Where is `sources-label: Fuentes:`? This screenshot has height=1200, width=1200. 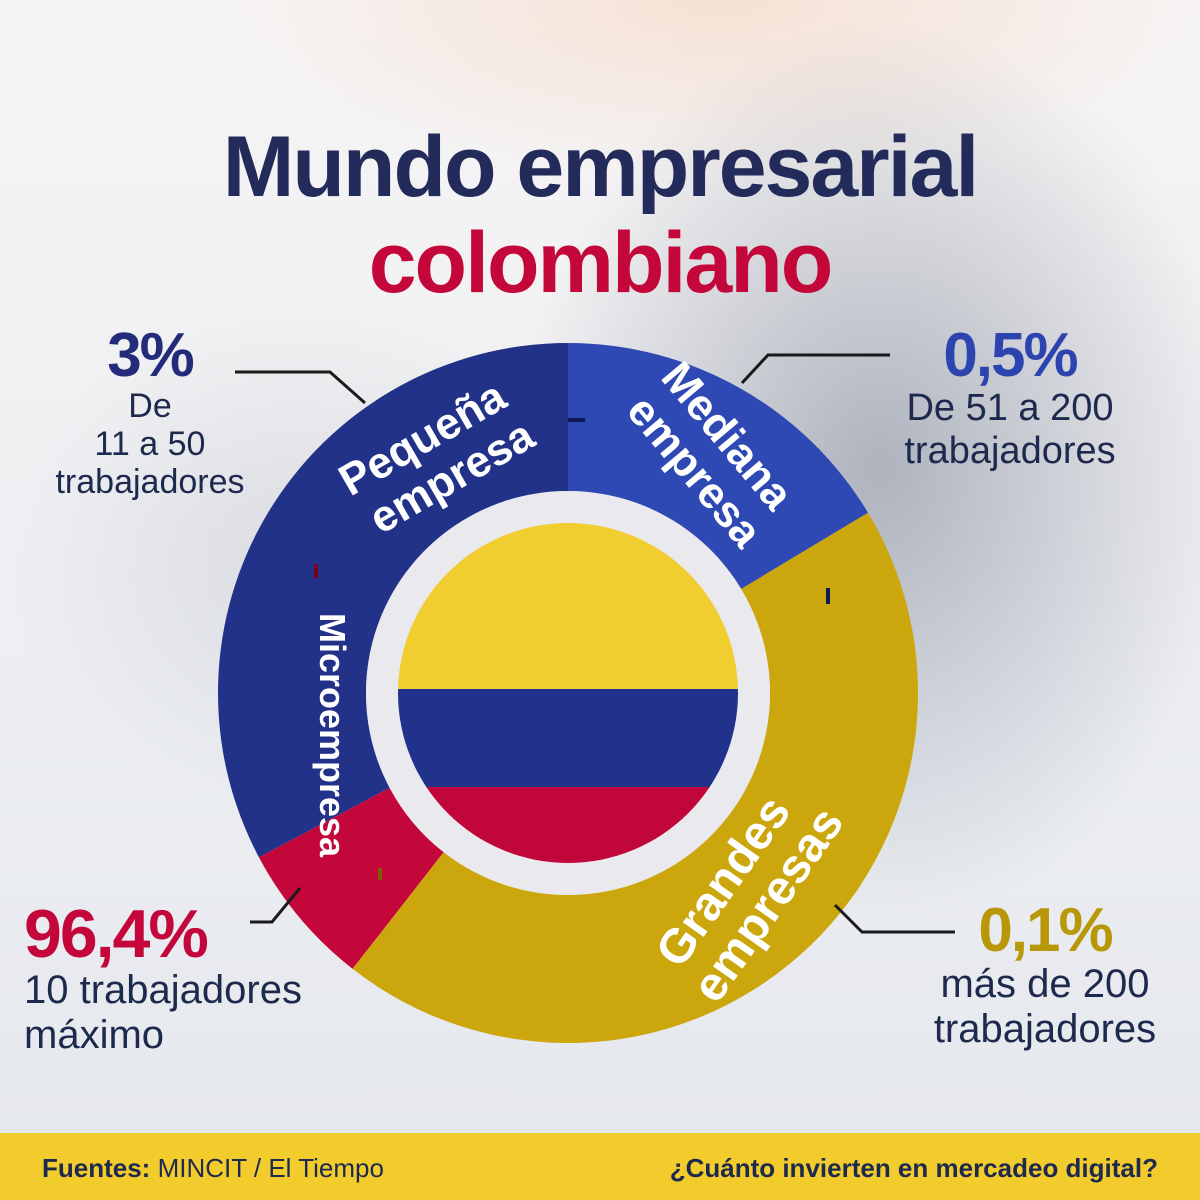
sources-label: Fuentes: is located at coordinates (96, 1168).